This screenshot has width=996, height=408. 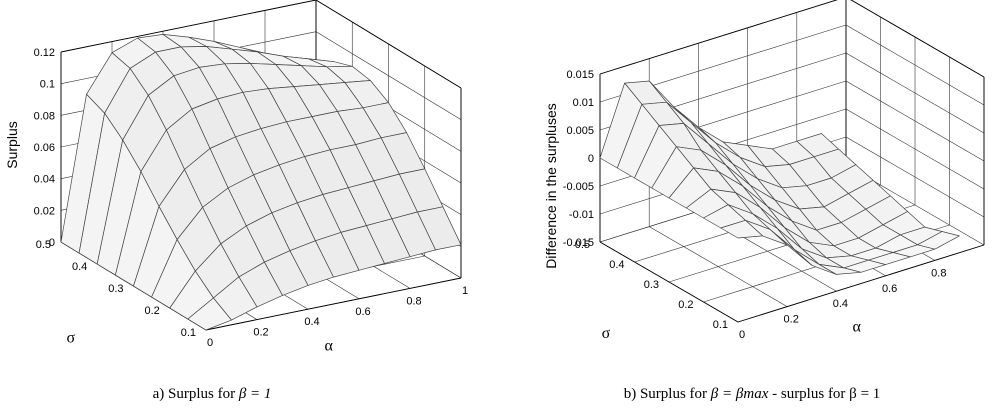 I want to click on panel-b-x-tick-label: 0.8, so click(x=938, y=273).